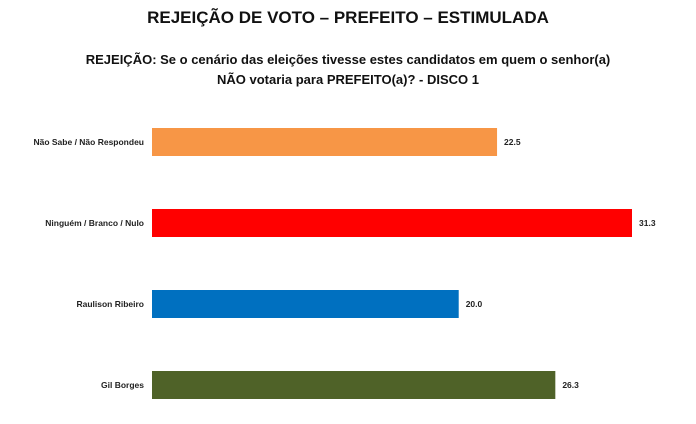  Describe the element at coordinates (570, 385) in the screenshot. I see `data-label: 26.3` at that location.